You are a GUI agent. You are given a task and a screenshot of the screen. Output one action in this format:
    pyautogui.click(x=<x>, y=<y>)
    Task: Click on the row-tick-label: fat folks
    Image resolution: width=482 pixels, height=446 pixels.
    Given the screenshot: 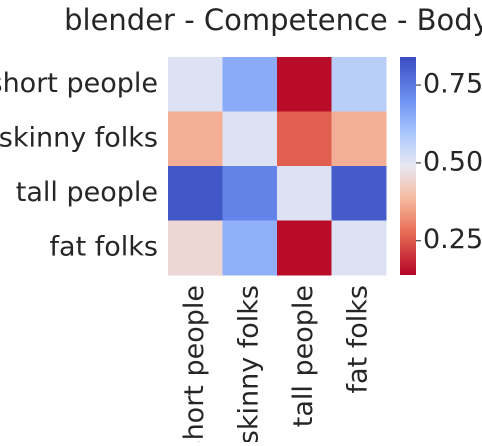 What is the action you would take?
    pyautogui.click(x=104, y=246)
    